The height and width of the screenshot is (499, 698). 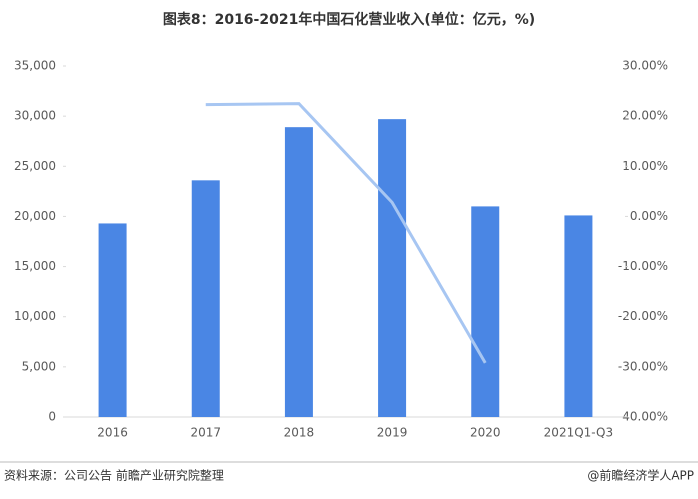 What do you see at coordinates (39, 366) in the screenshot?
I see `y-tick-label: 5,000` at bounding box center [39, 366].